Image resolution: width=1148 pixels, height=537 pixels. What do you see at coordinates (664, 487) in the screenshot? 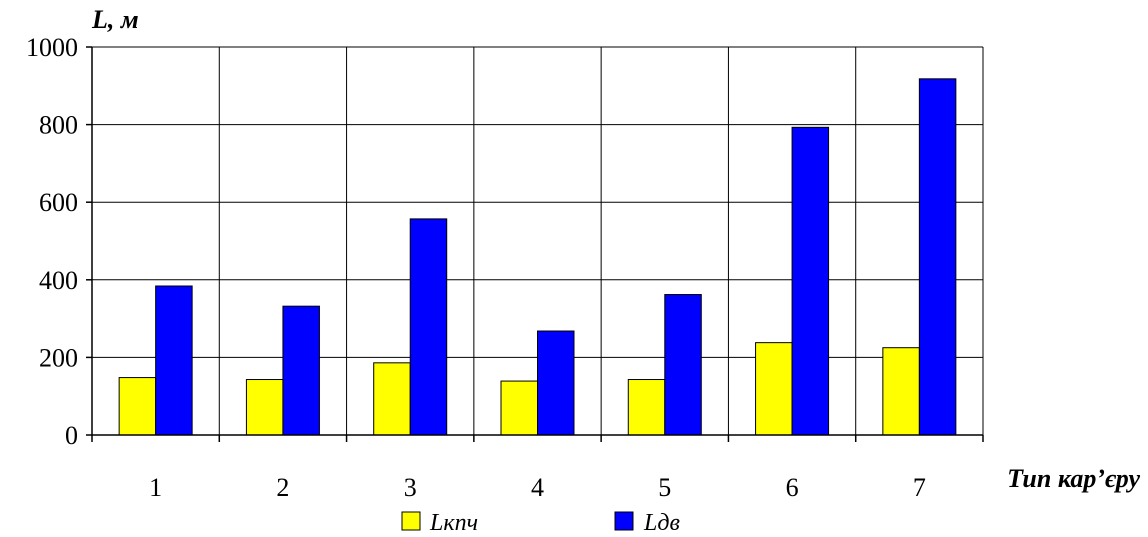
I see `x-tick-label: 5` at bounding box center [664, 487].